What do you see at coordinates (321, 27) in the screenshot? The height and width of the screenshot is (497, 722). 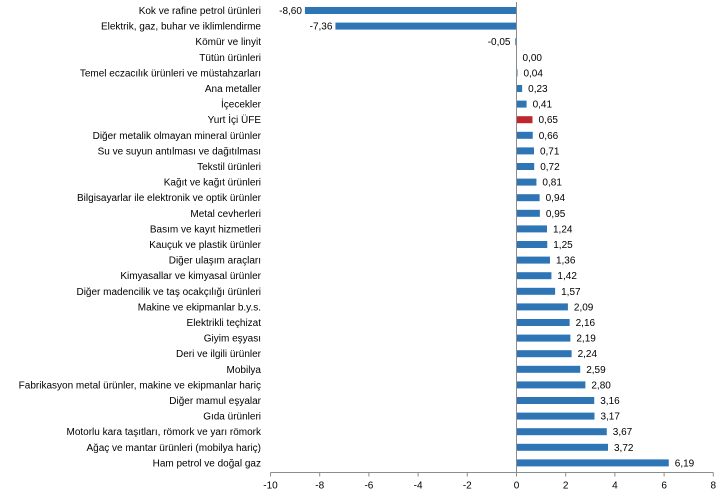 I see `value-label: -7,36` at bounding box center [321, 27].